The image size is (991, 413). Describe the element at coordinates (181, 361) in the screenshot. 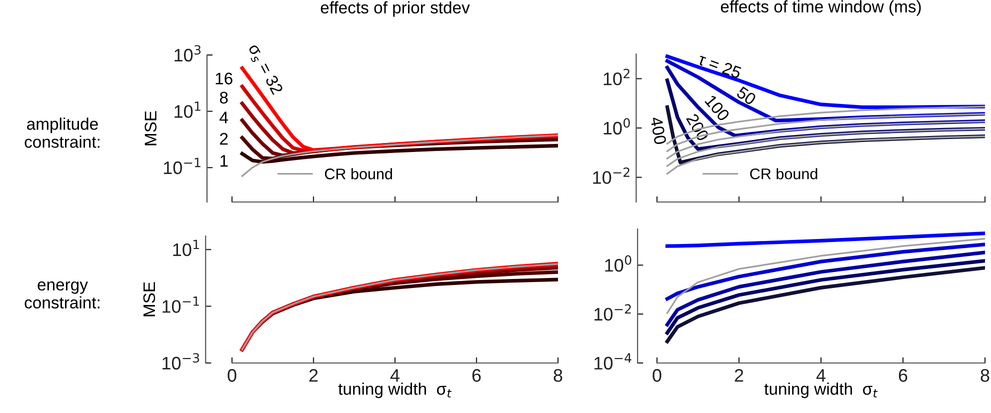

I see `y-tick-label: 10$^{−3}$` at that location.